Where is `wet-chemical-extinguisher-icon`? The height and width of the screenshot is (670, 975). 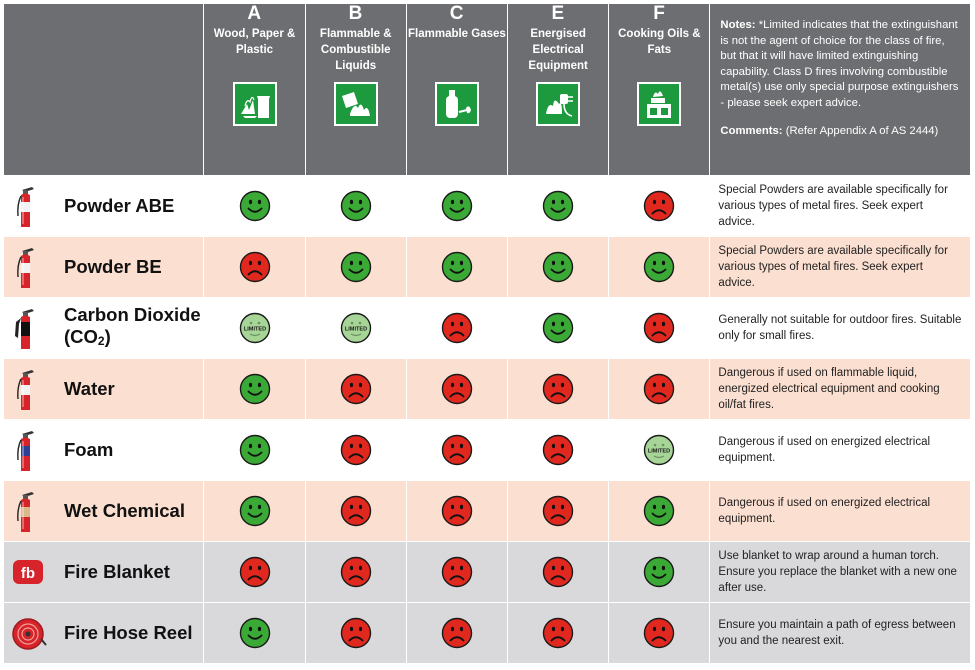
wet-chemical-extinguisher-icon is located at coordinates (26, 512).